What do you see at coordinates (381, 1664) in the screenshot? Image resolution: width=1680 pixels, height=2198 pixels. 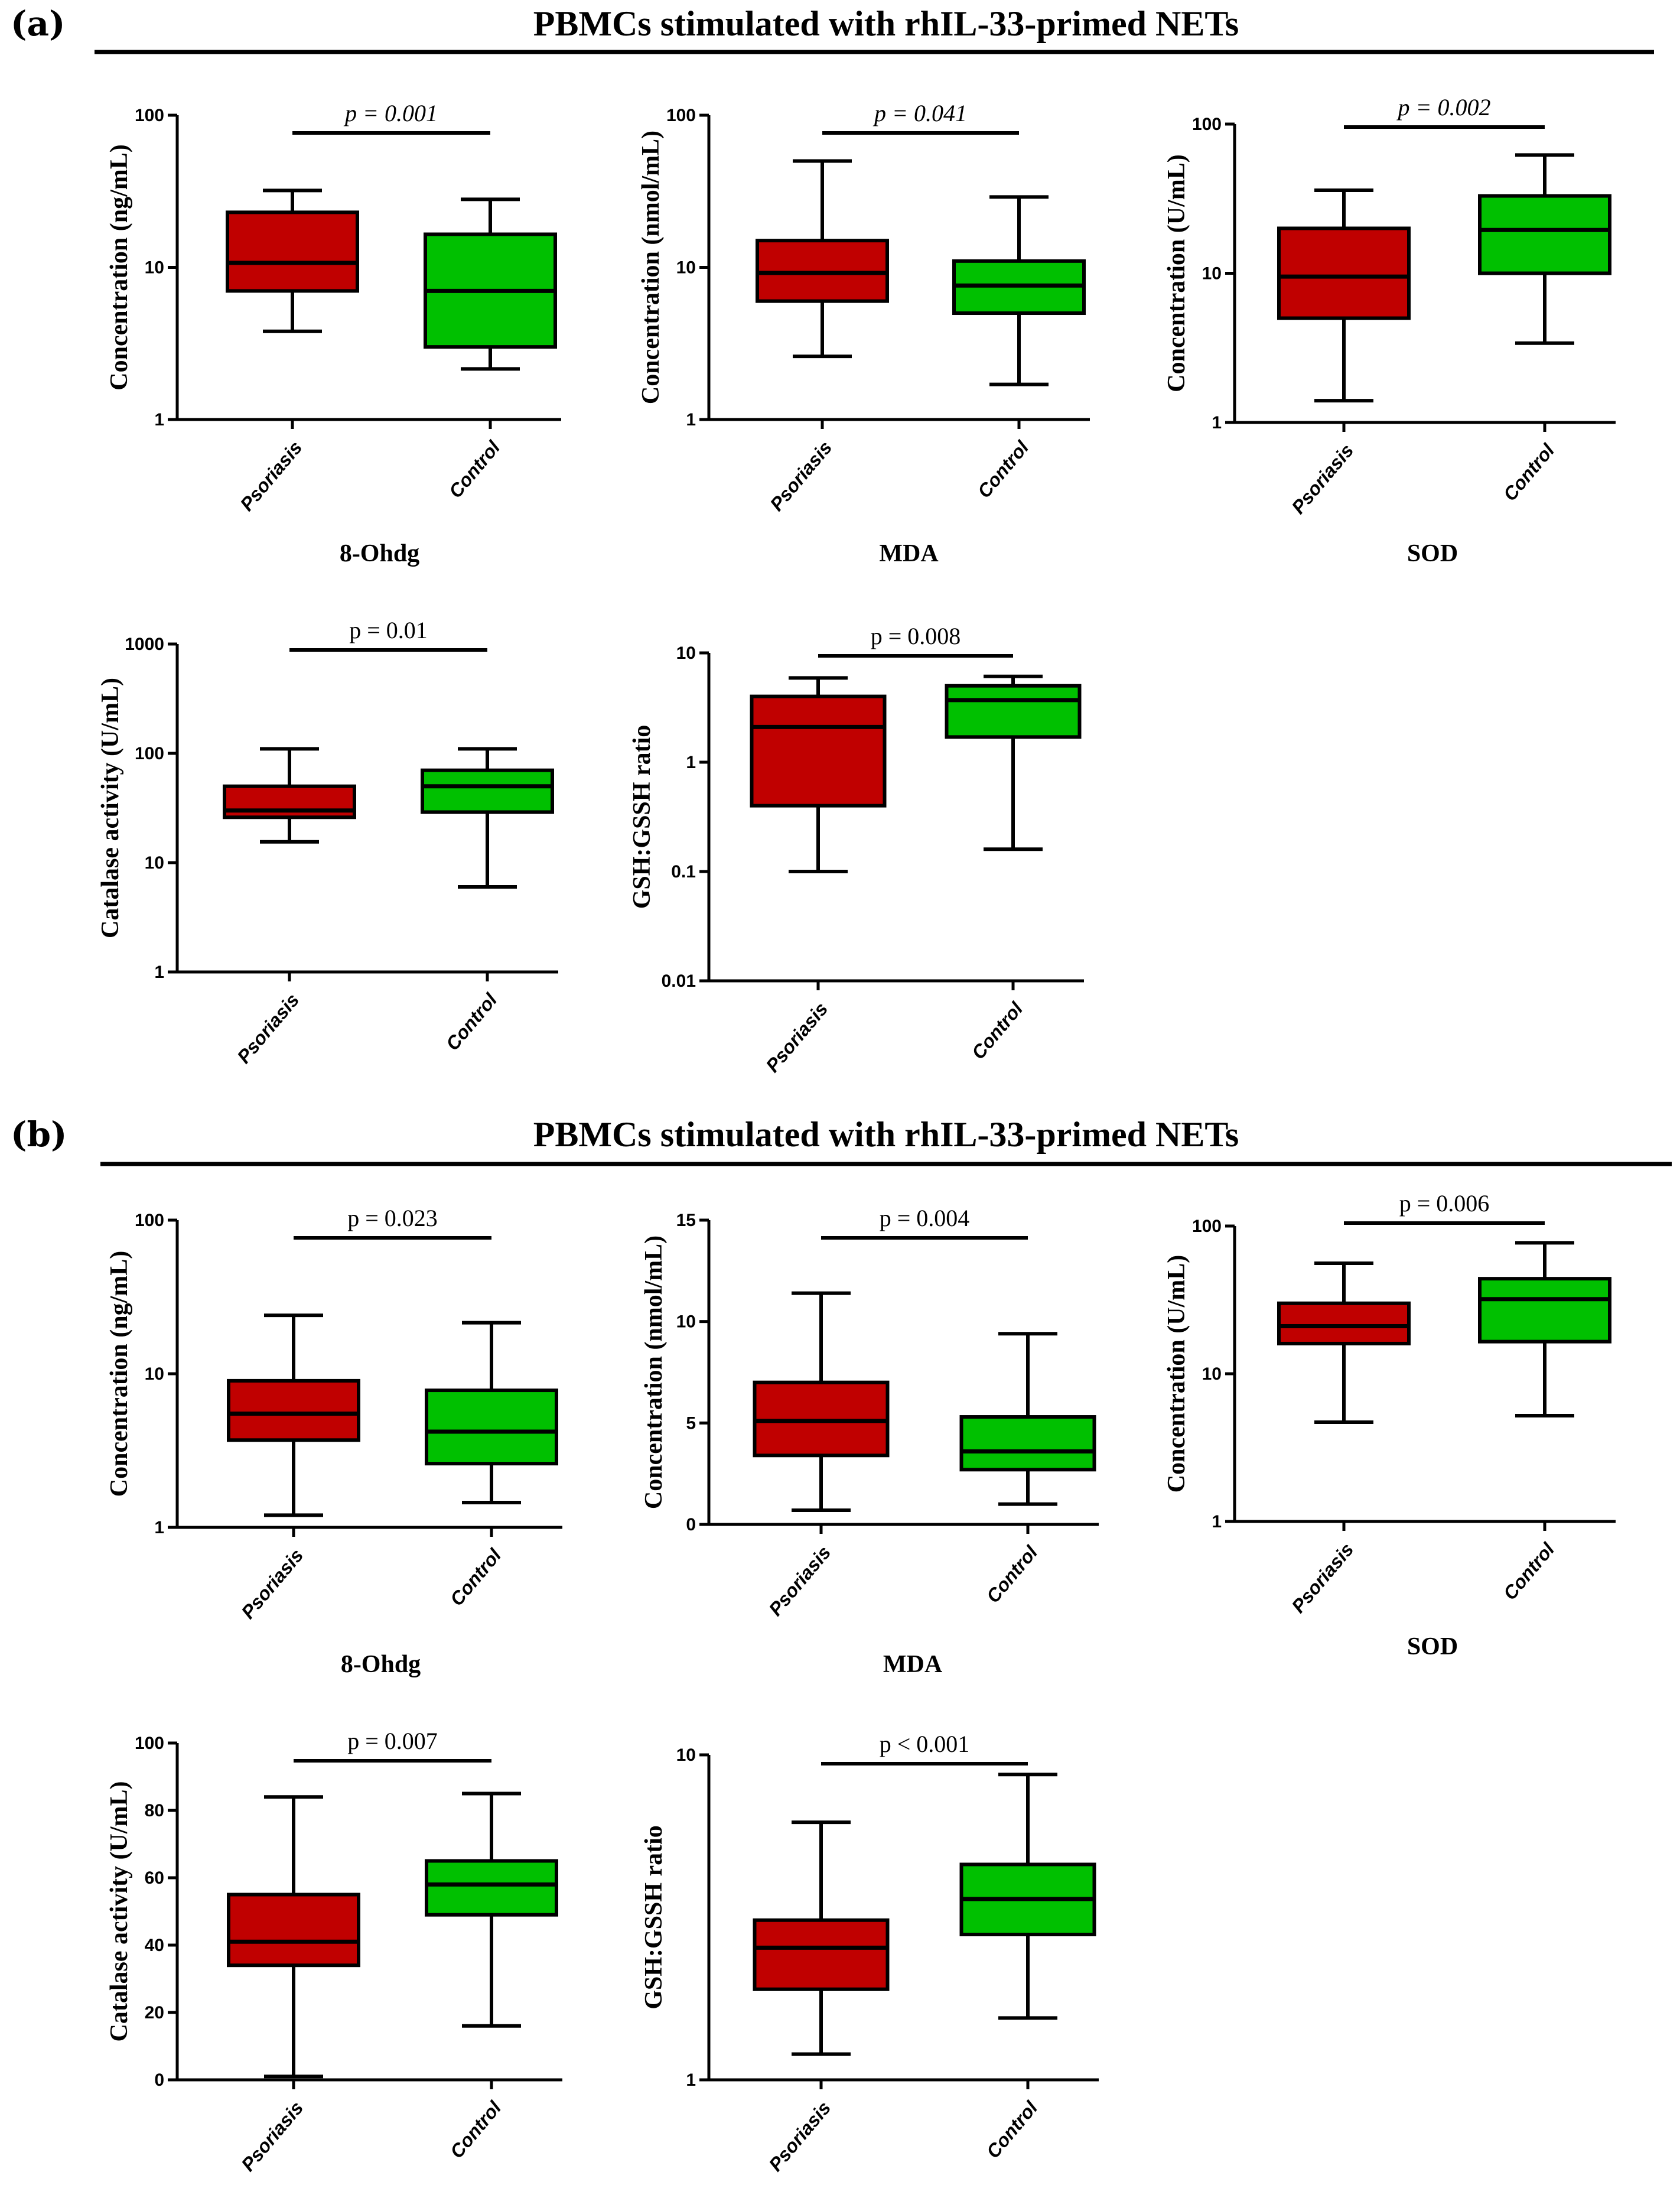 I see `x-axis-label: 8-Ohdg` at bounding box center [381, 1664].